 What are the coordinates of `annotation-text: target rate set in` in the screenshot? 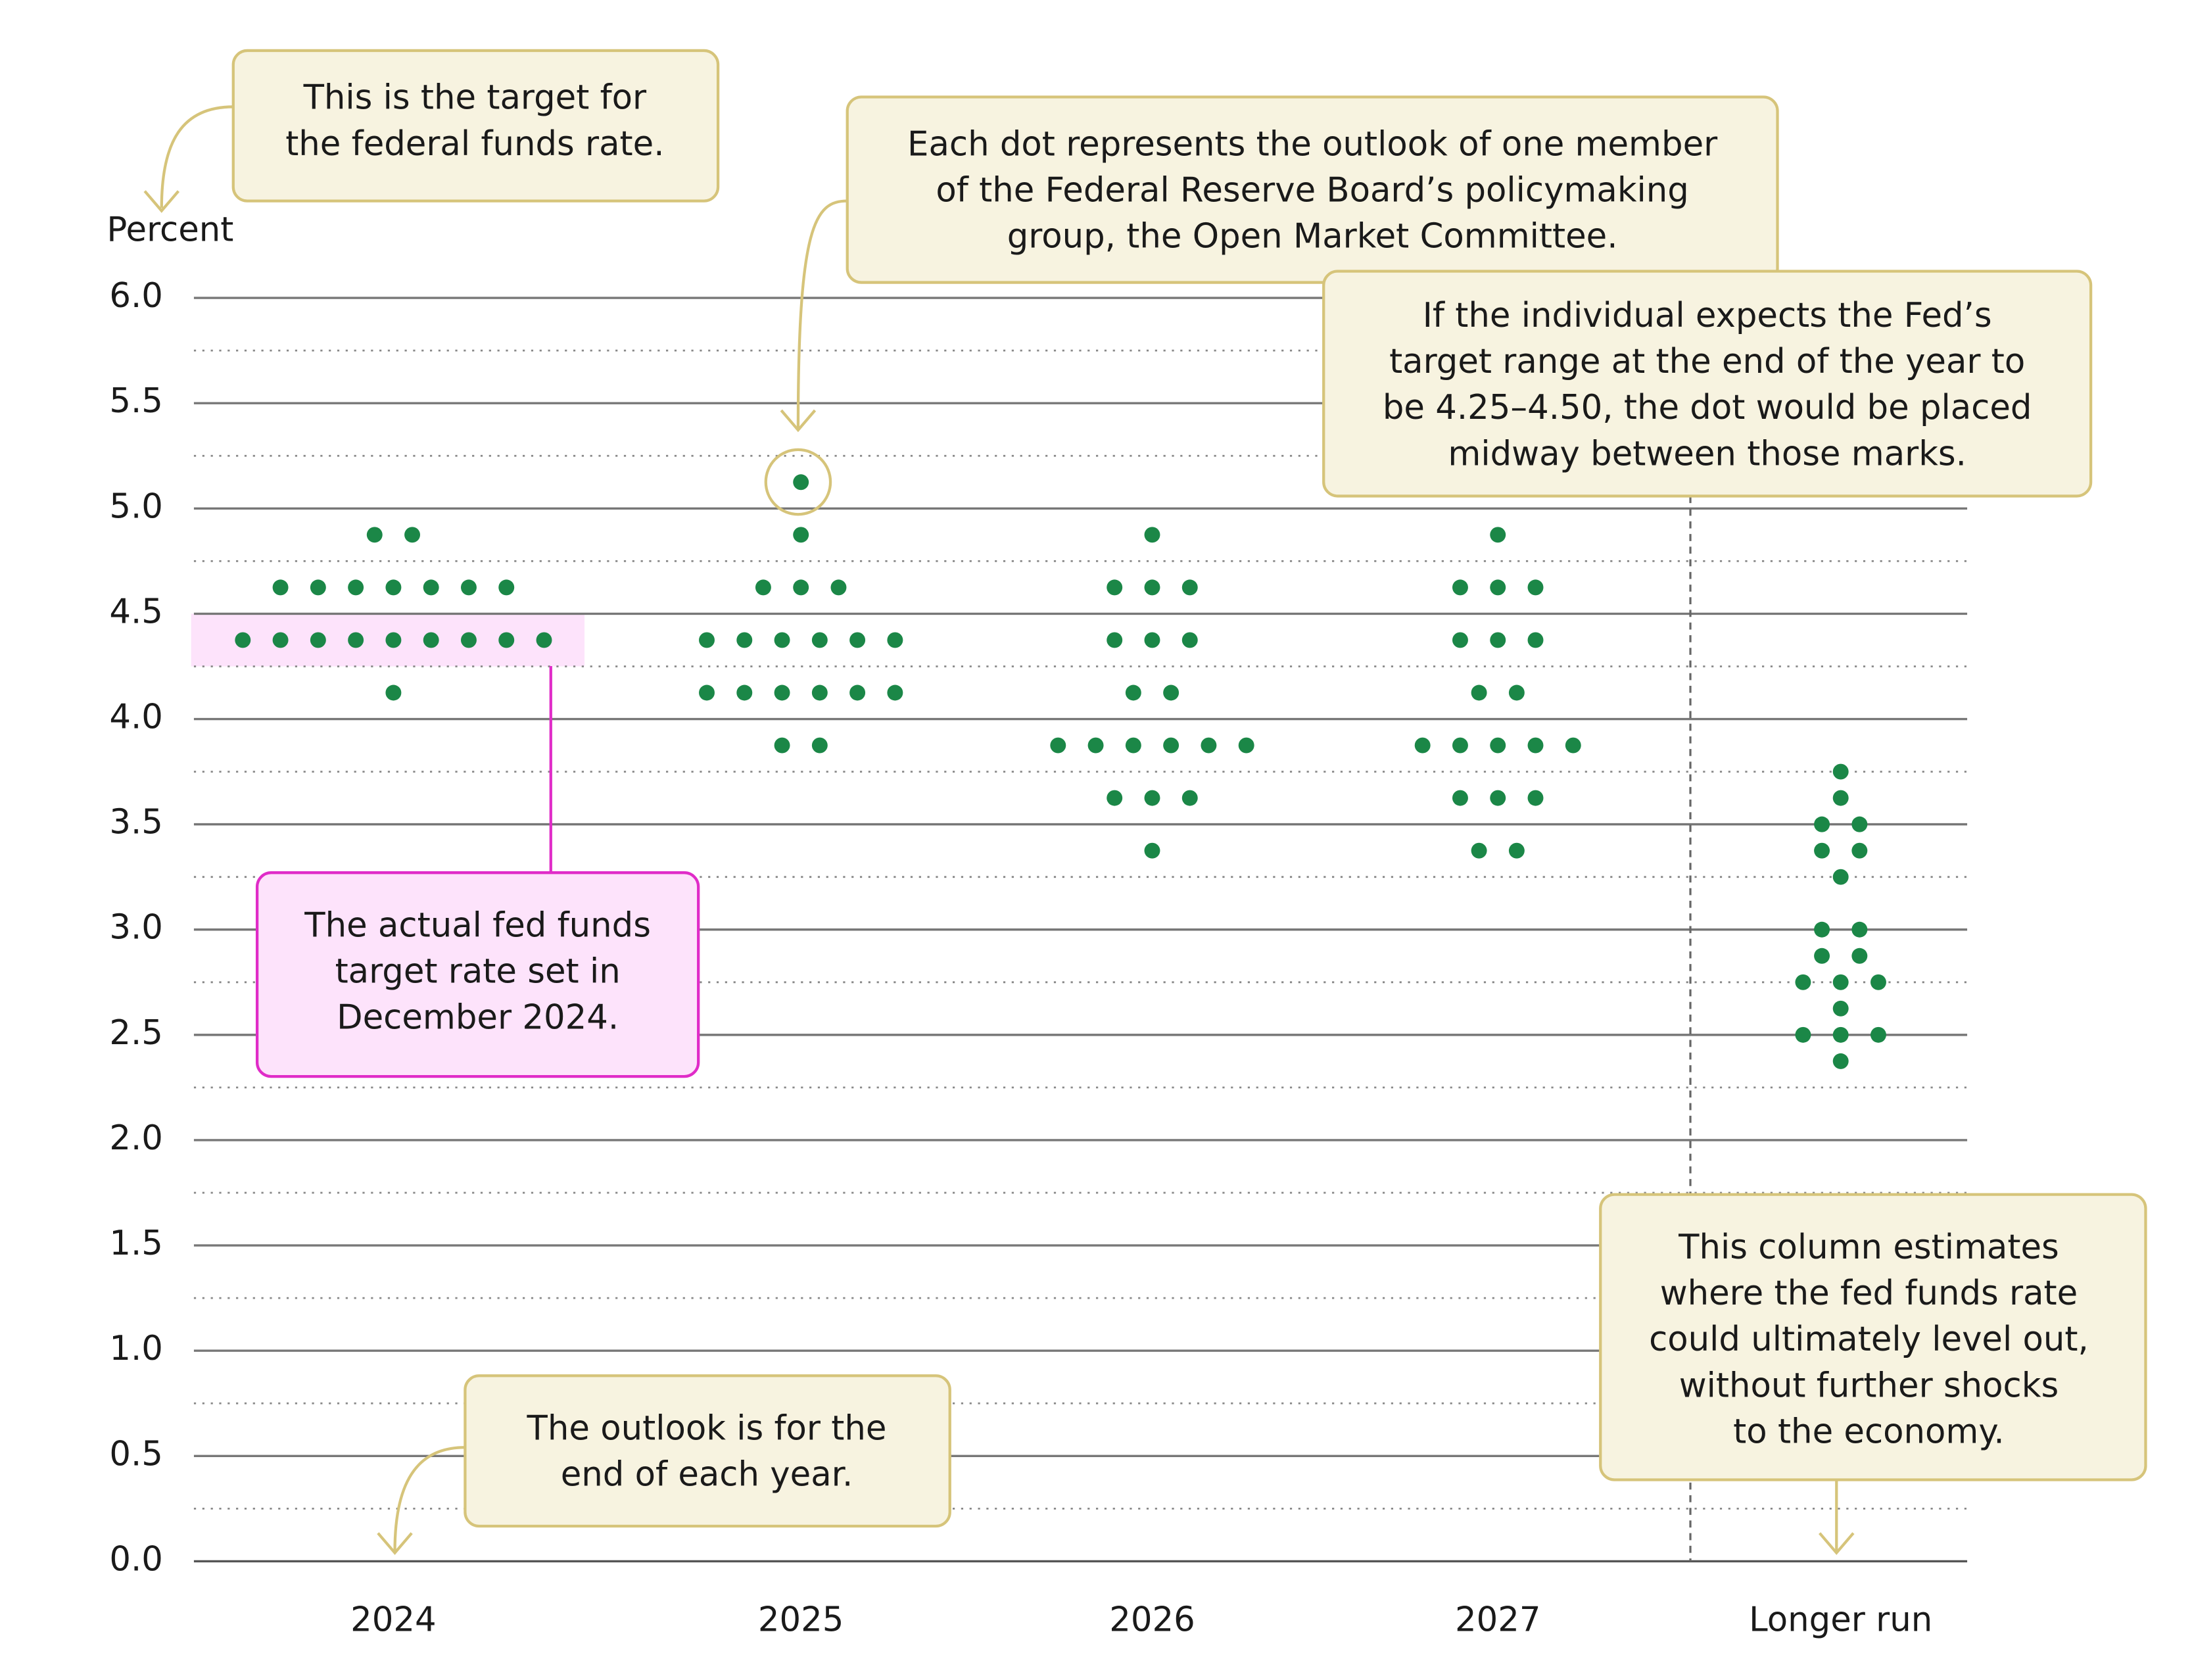 It's located at (478, 972).